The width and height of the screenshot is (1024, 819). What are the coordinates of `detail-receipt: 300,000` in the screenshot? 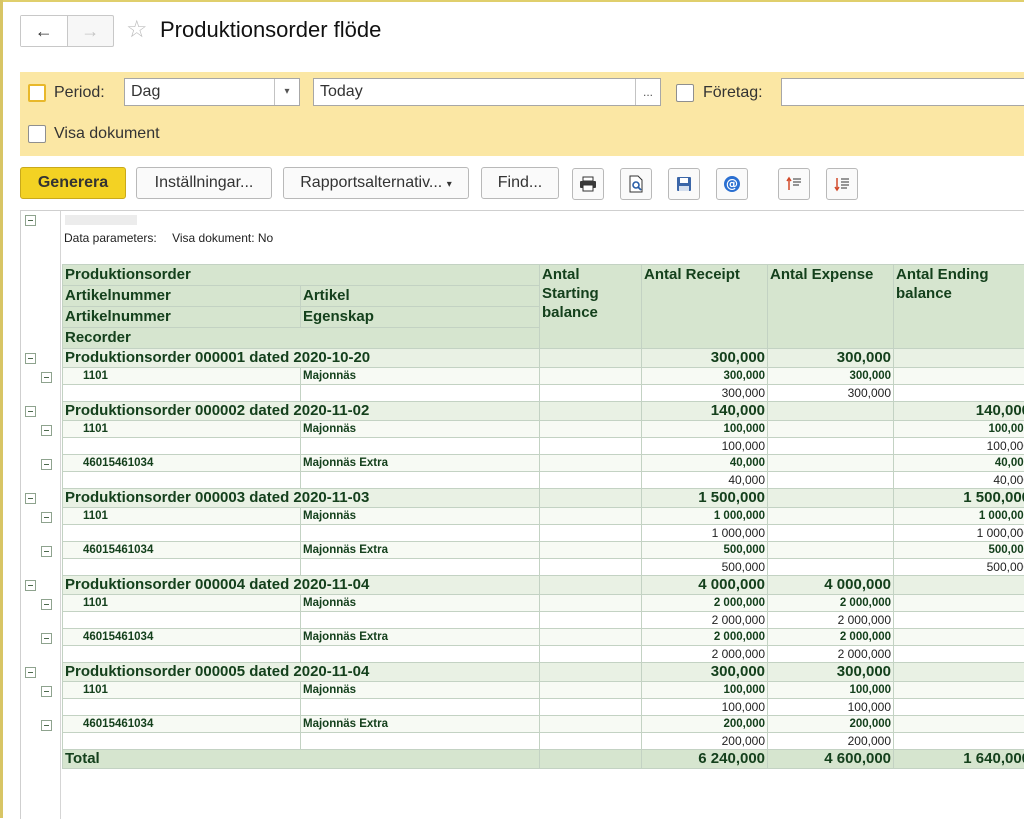 It's located at (705, 393).